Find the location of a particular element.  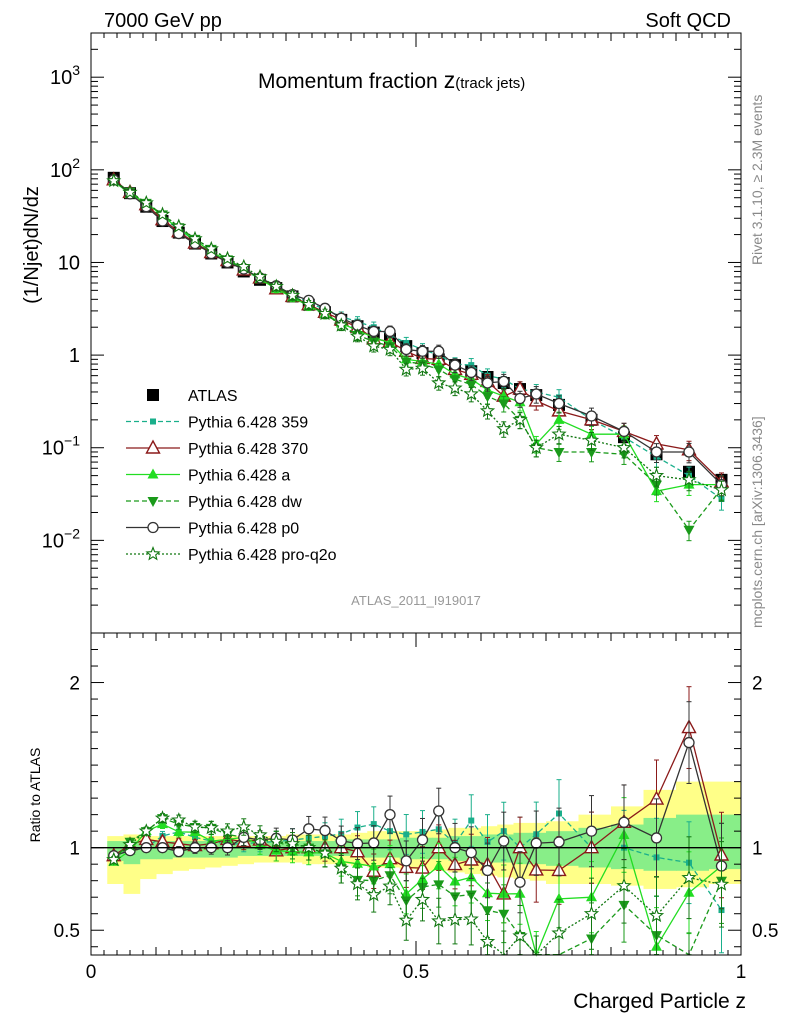

legend-label-pythia-6-428-a: Pythia 6.428 a is located at coordinates (239, 476).